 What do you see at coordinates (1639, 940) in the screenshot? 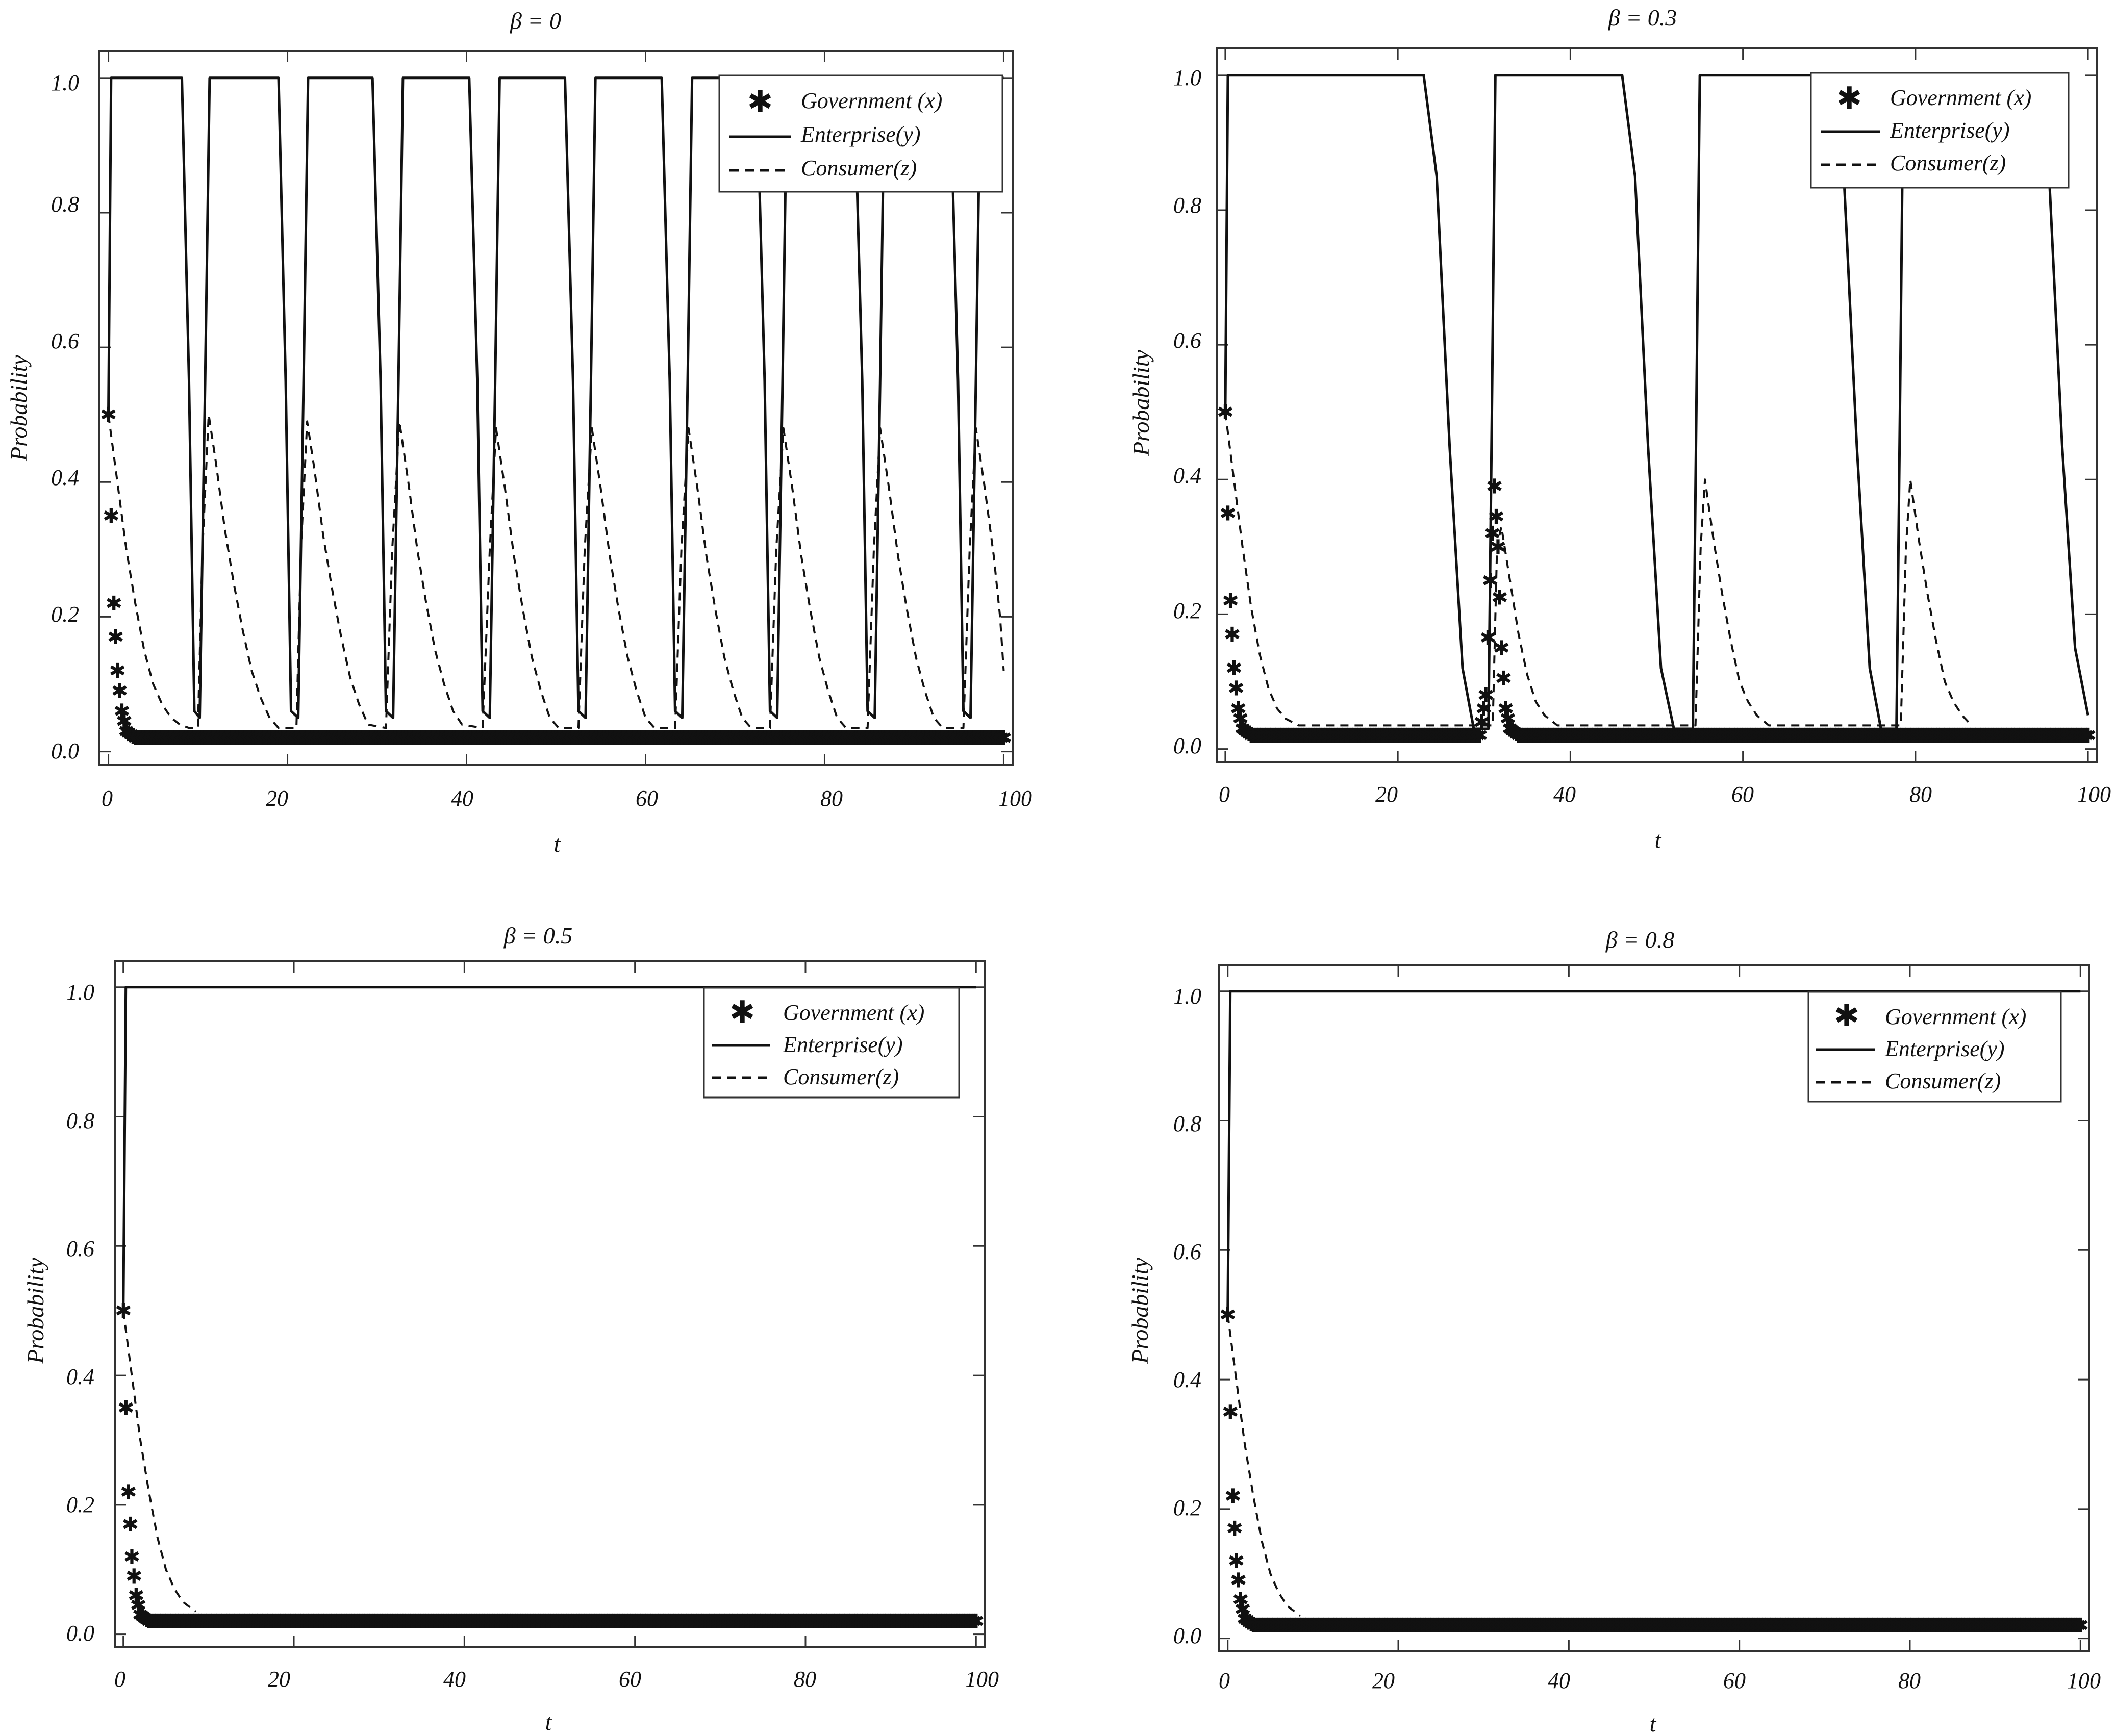
I see `chart-title: β = 0.8` at bounding box center [1639, 940].